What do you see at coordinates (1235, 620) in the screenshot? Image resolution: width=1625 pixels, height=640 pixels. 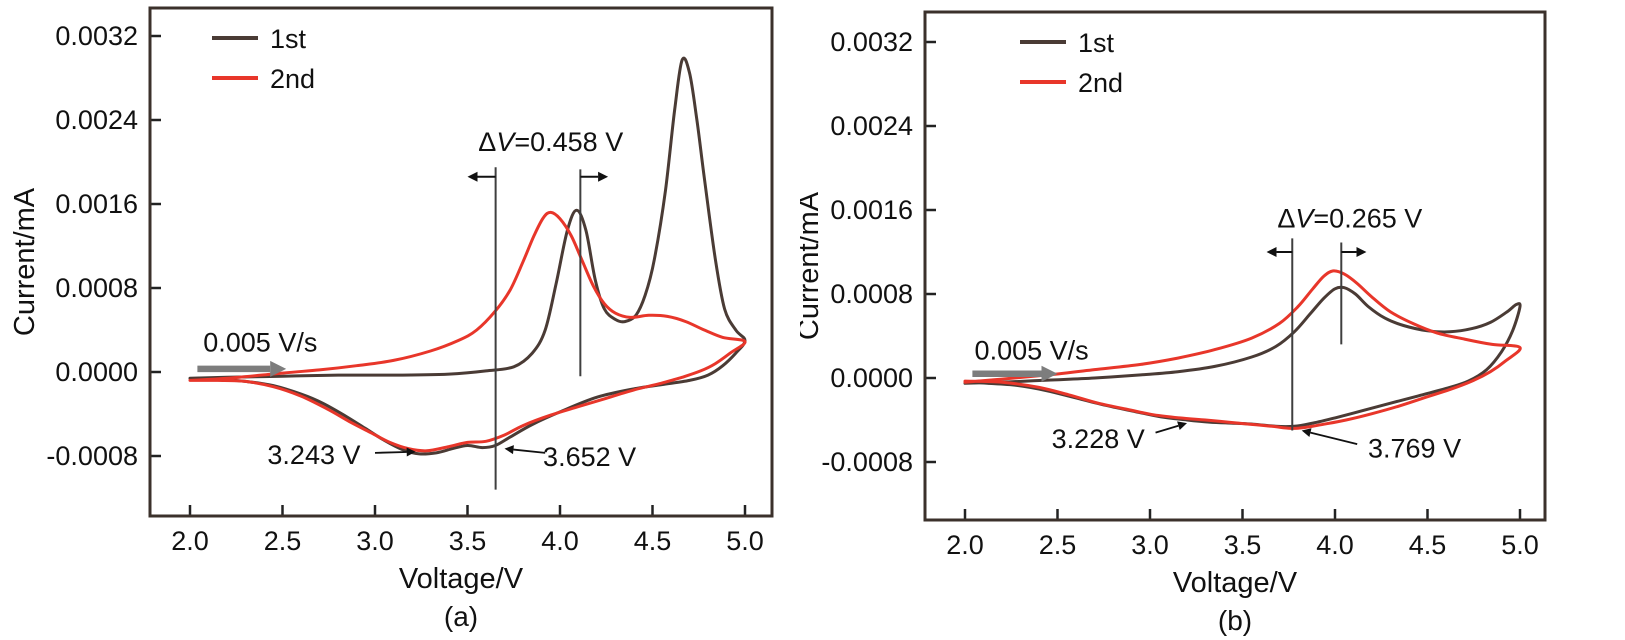 I see `panel-label: (b)` at bounding box center [1235, 620].